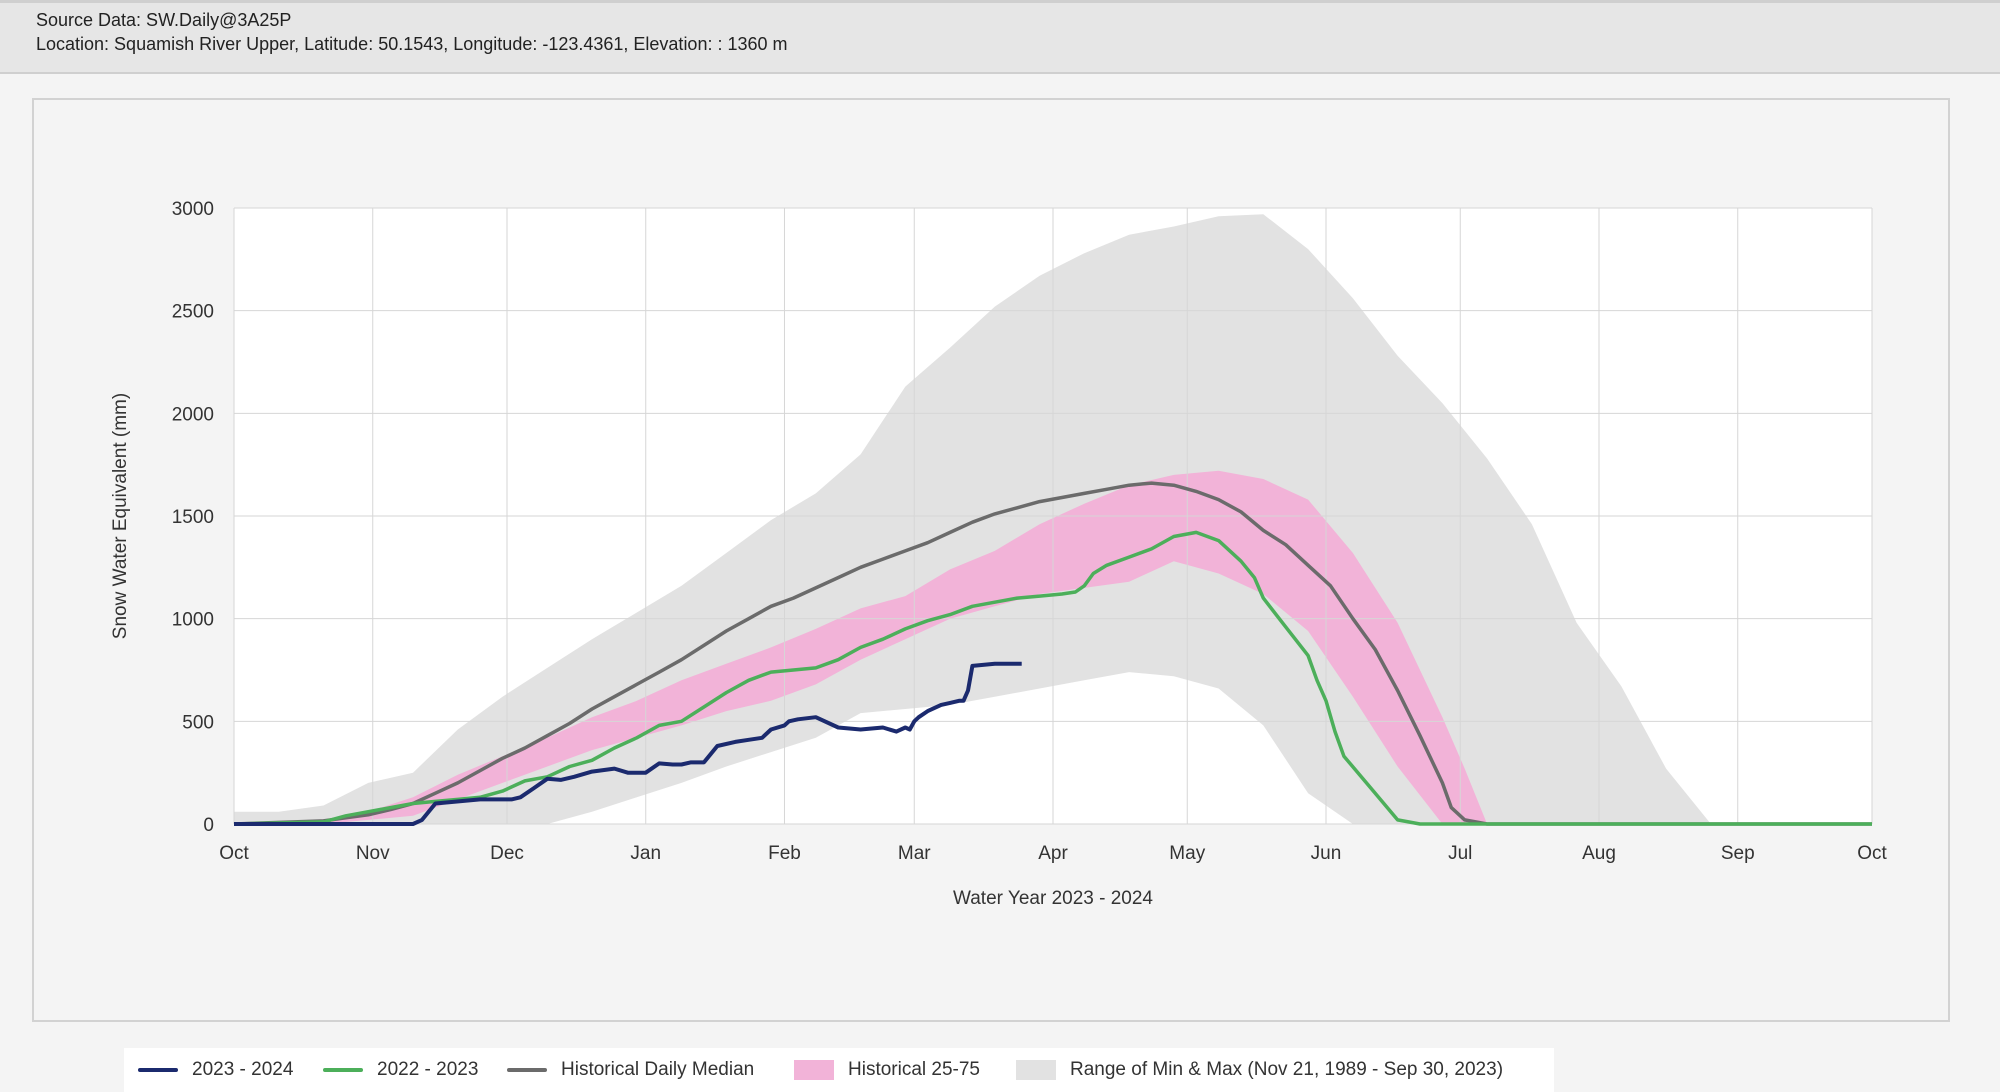 This screenshot has width=2000, height=1092. Describe the element at coordinates (784, 853) in the screenshot. I see `x-tick-label: Feb` at that location.